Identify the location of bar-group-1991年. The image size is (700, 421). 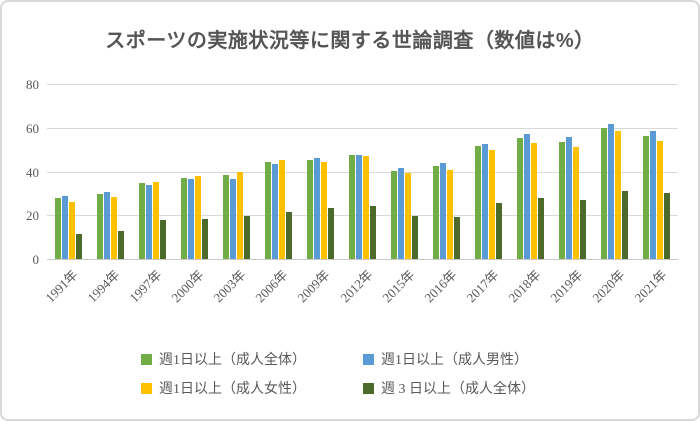
(68, 172).